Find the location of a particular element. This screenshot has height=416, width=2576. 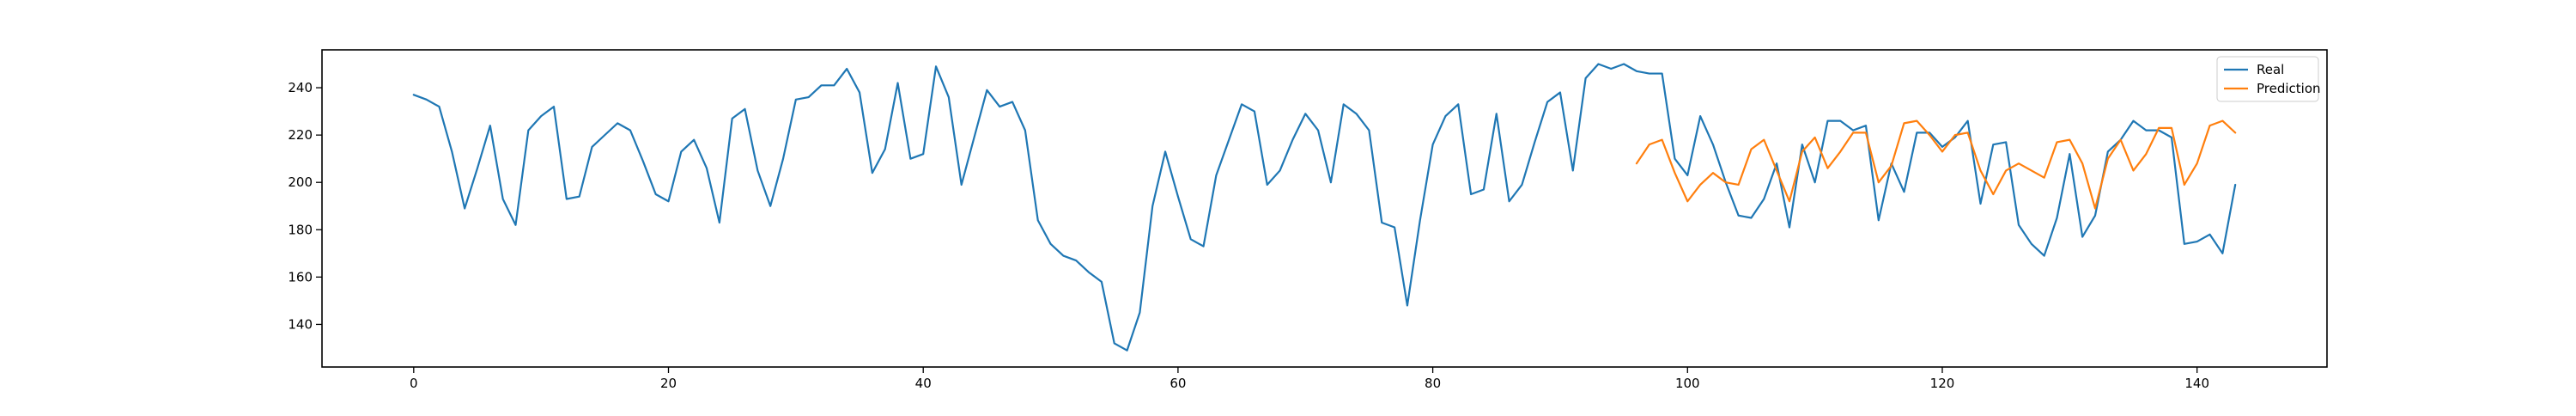

x-tick-label: 80 is located at coordinates (1433, 384).